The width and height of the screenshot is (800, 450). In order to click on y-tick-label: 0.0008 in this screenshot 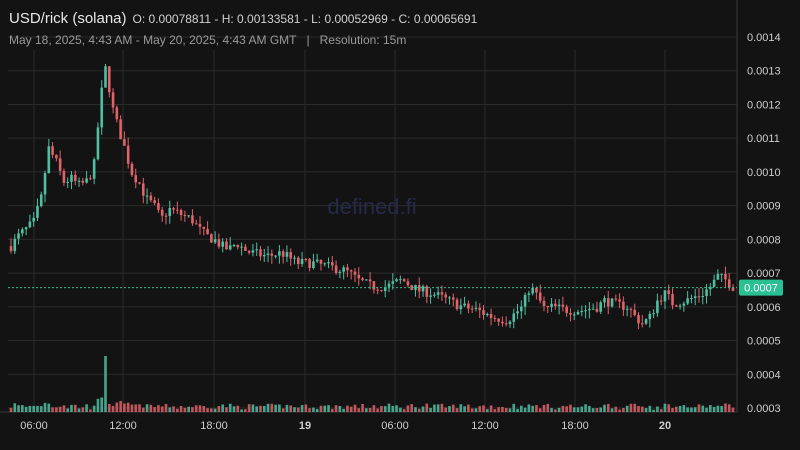, I will do `click(764, 240)`.